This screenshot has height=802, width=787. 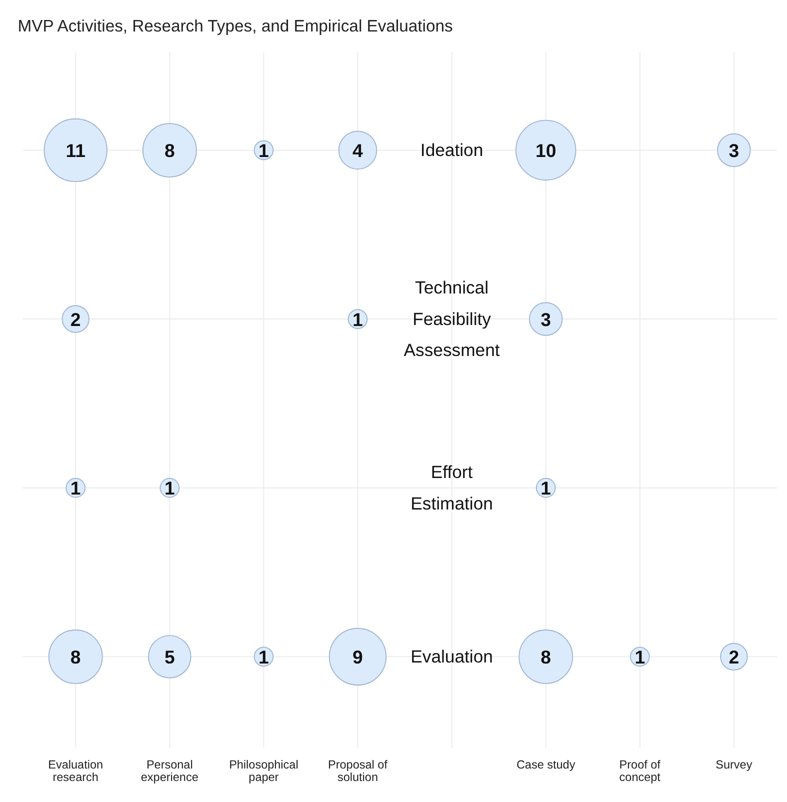 I want to click on data-label: 5, so click(x=169, y=657).